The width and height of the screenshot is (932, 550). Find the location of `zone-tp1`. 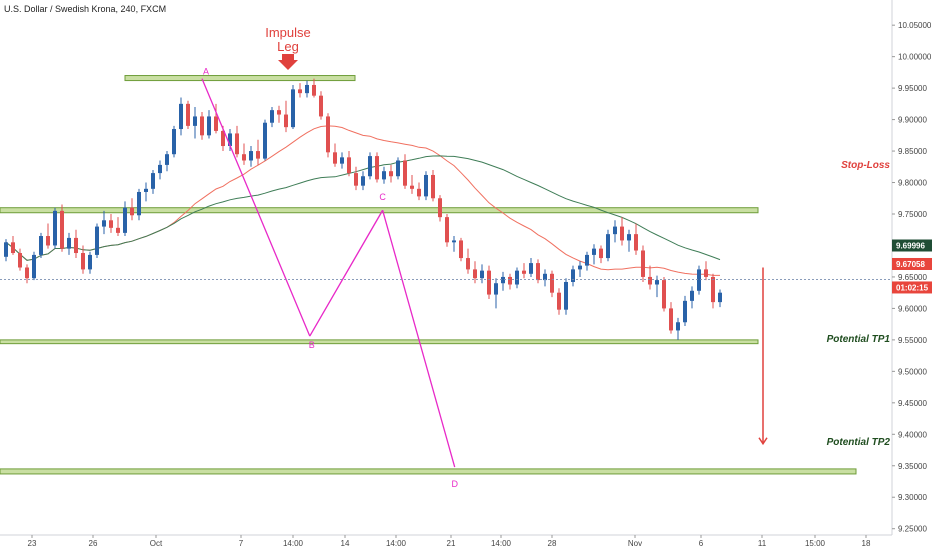

zone-tp1 is located at coordinates (379, 342).